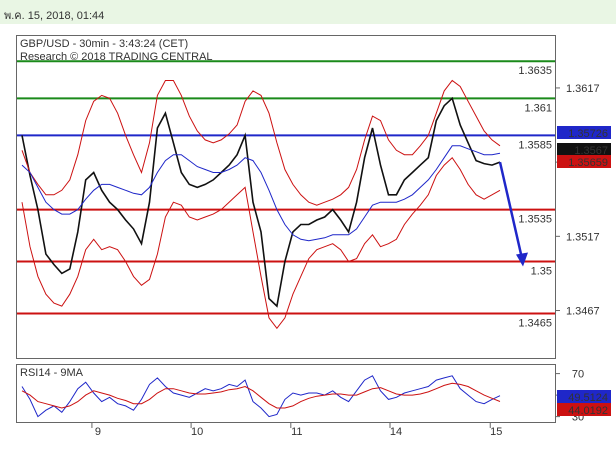  What do you see at coordinates (522, 259) in the screenshot?
I see `projection-arrow-head` at bounding box center [522, 259].